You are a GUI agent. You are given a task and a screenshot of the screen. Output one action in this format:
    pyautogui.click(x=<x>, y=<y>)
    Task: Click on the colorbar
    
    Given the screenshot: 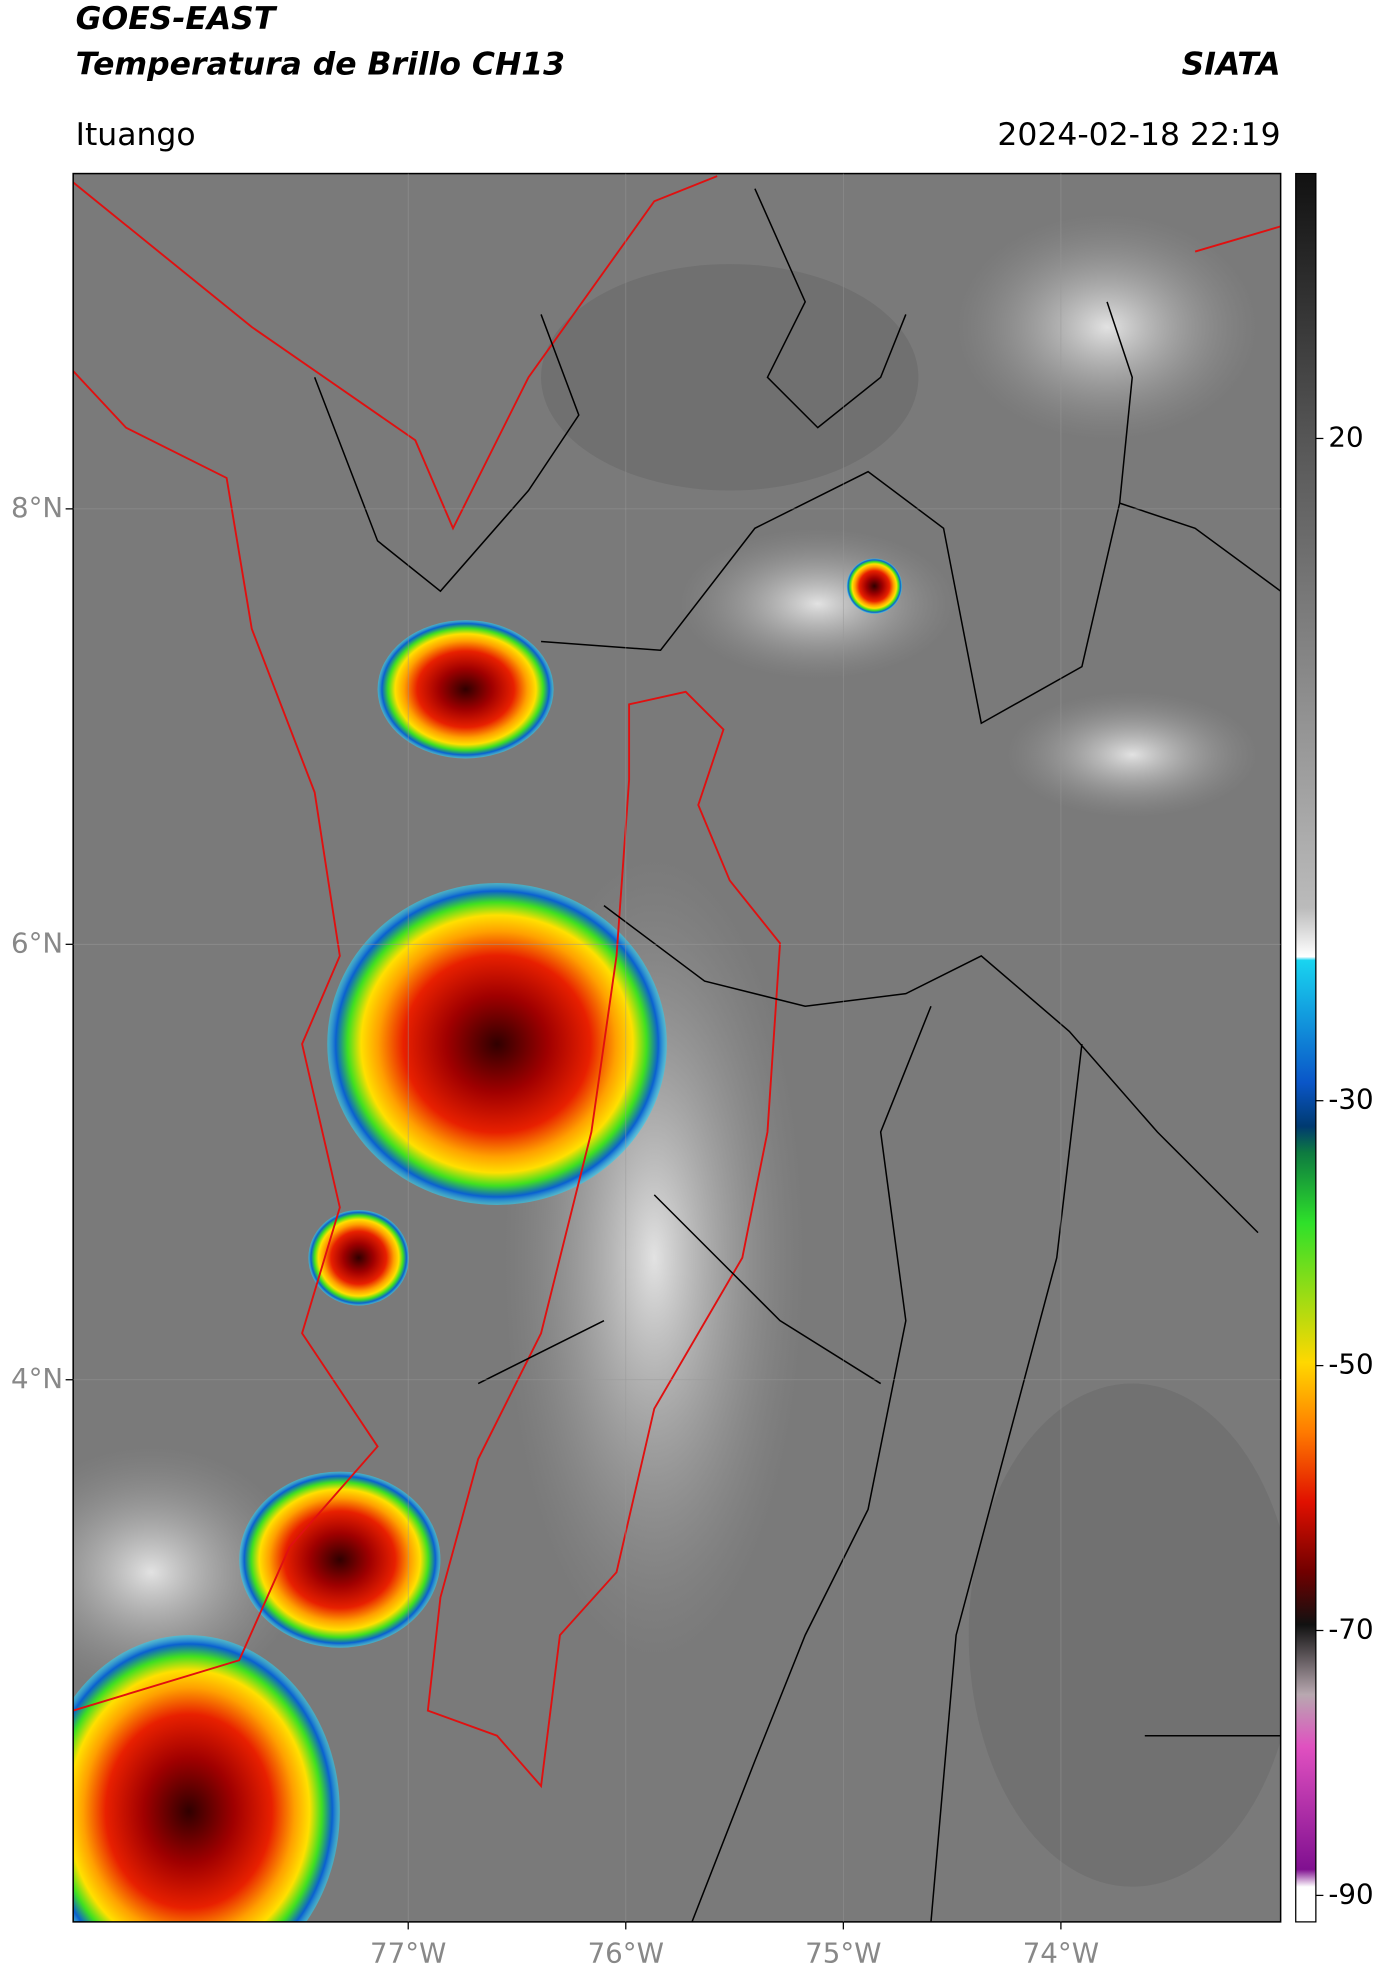 What is the action you would take?
    pyautogui.click(x=1306, y=1047)
    